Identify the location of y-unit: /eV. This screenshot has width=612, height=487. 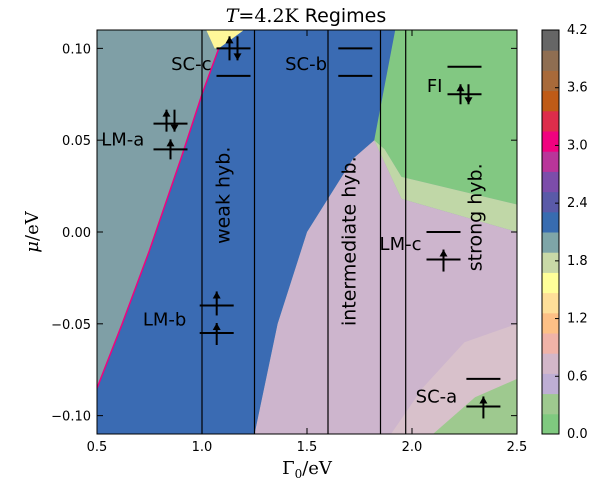
(32, 225).